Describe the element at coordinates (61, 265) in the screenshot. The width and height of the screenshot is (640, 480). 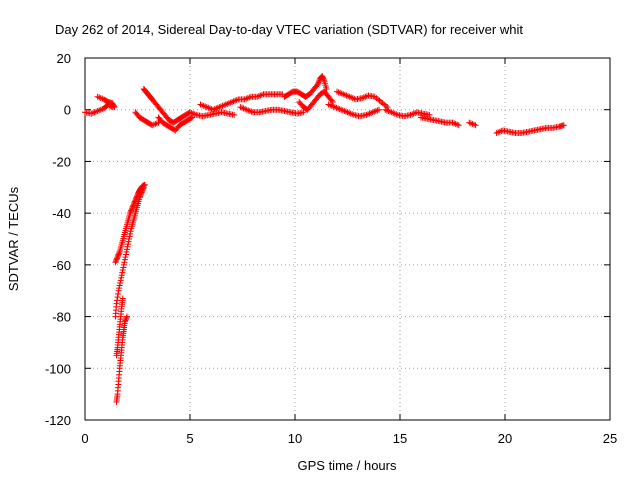
I see `y-tick-label: -60` at that location.